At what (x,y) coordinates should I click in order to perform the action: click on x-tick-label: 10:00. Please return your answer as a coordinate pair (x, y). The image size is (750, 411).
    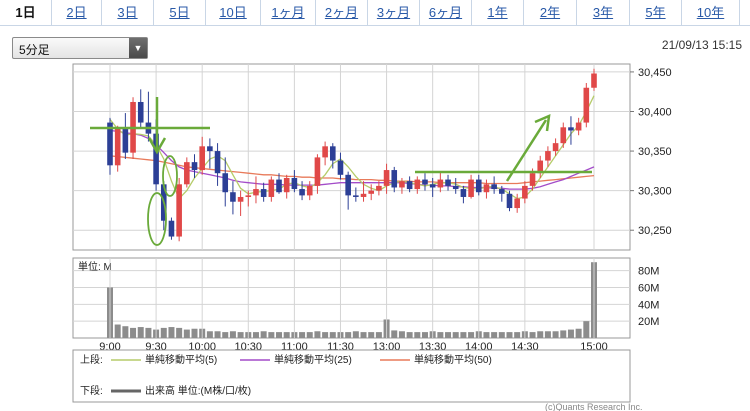
    Looking at the image, I should click on (202, 347).